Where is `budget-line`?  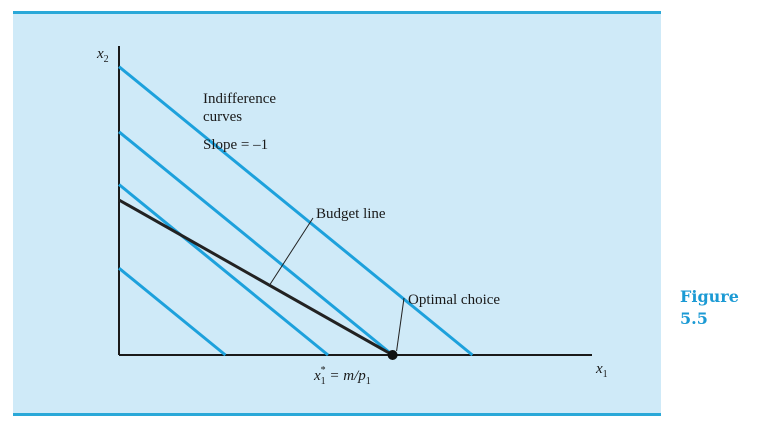
budget-line is located at coordinates (256, 277).